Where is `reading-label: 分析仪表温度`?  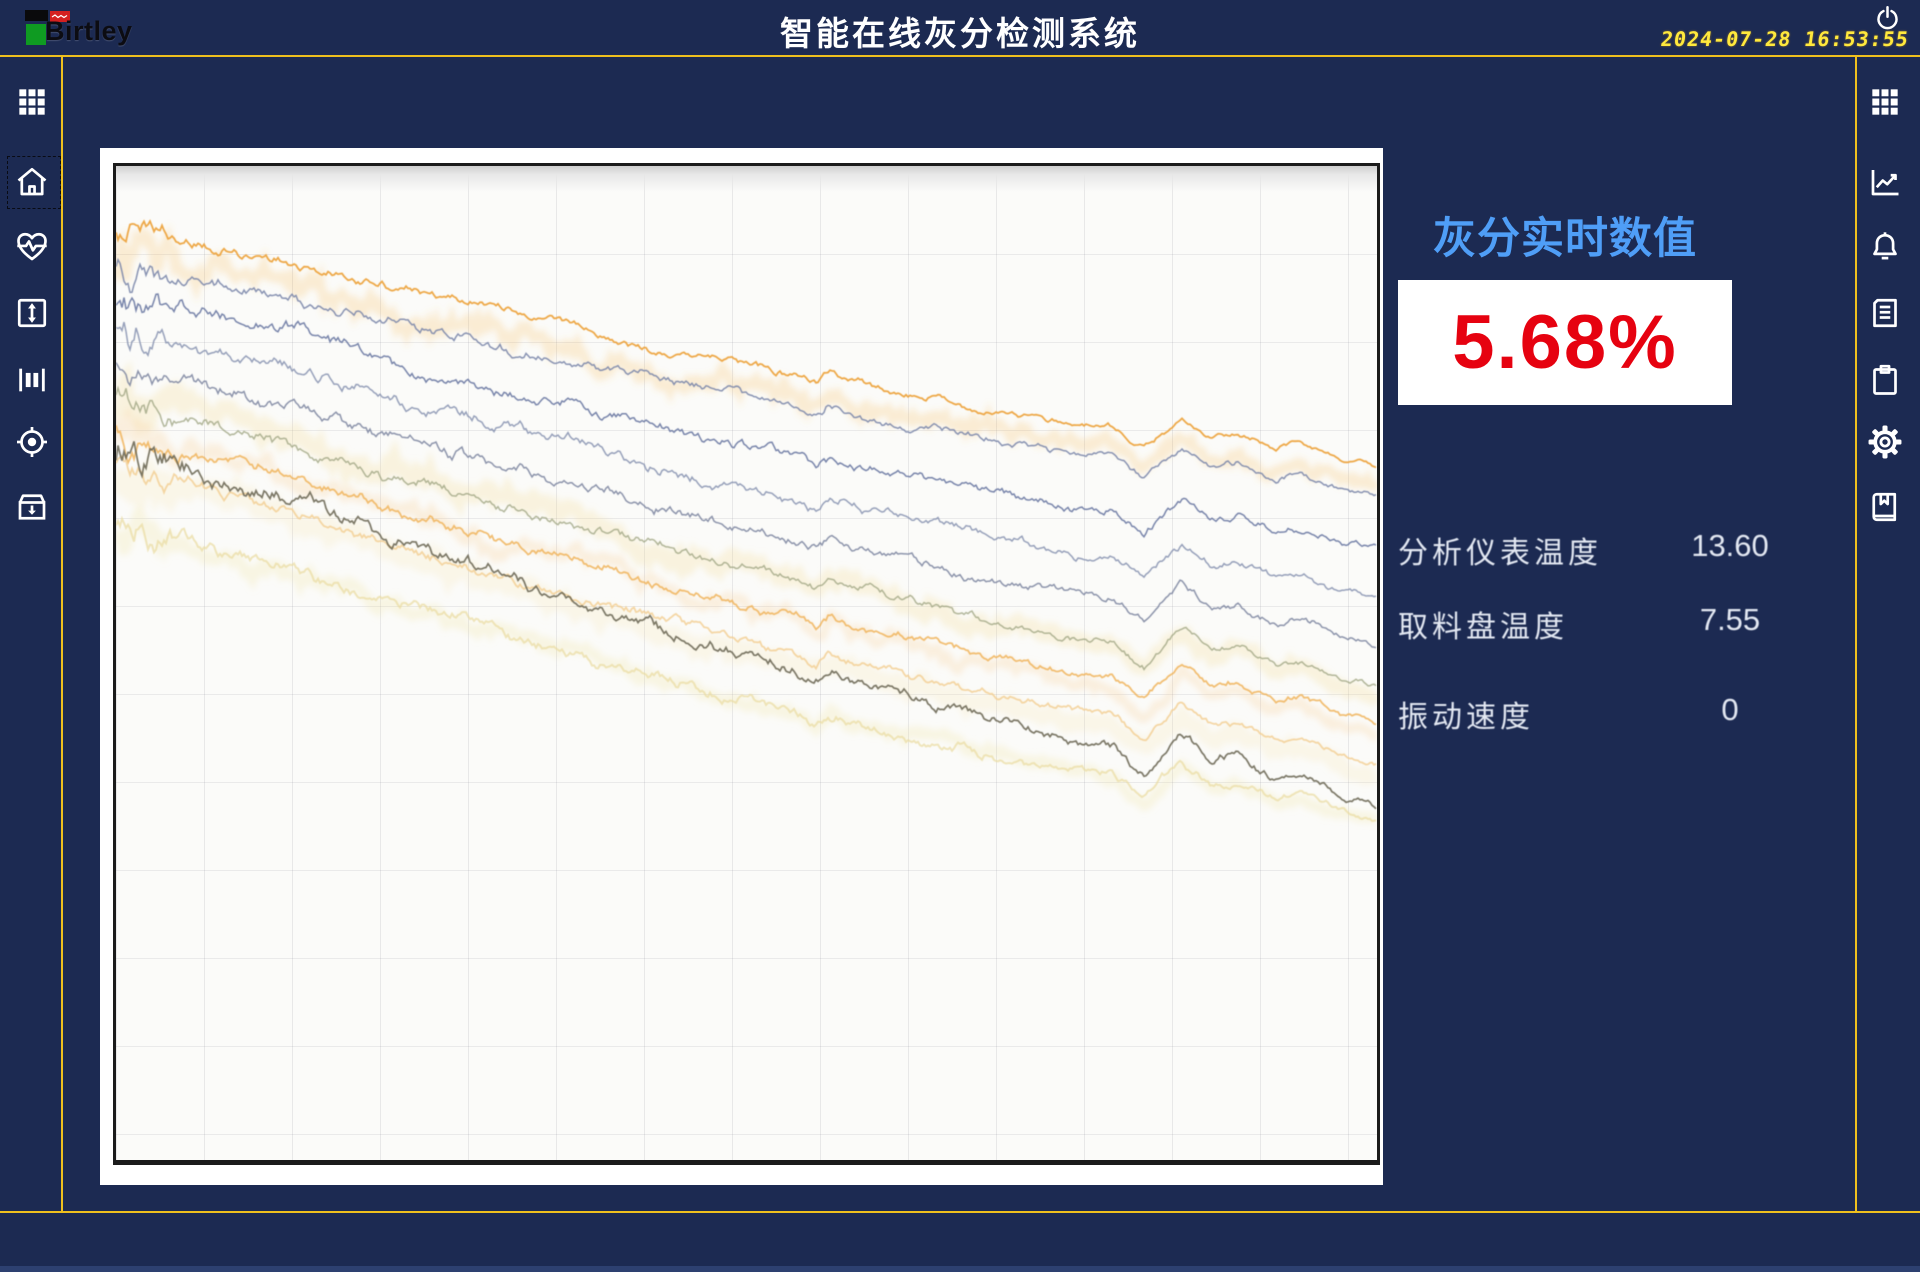 reading-label: 分析仪表温度 is located at coordinates (1500, 553).